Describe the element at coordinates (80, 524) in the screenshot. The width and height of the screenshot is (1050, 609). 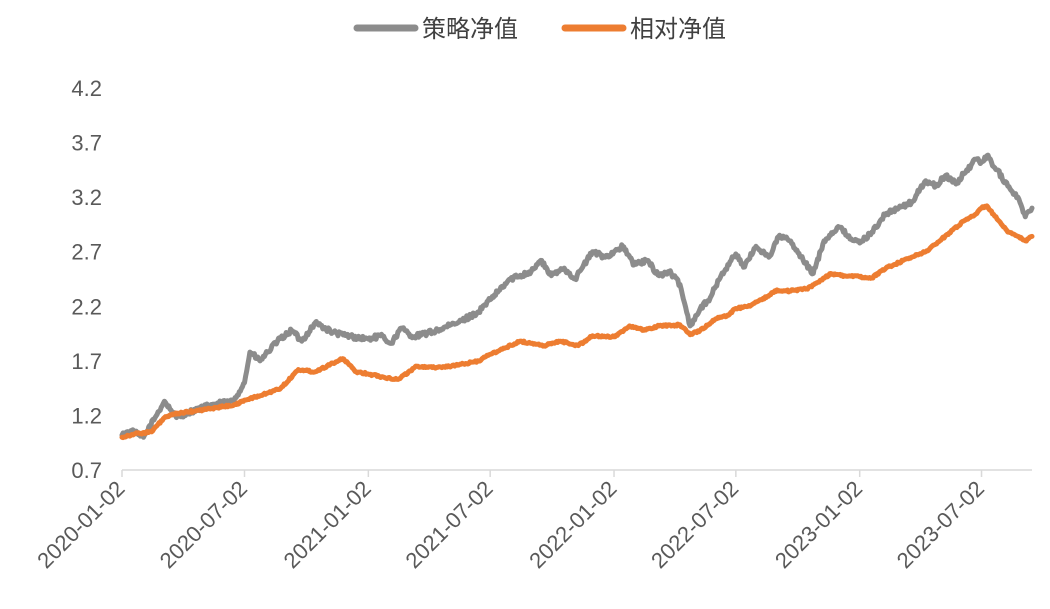
I see `x-tick-label: 2020-01-02` at that location.